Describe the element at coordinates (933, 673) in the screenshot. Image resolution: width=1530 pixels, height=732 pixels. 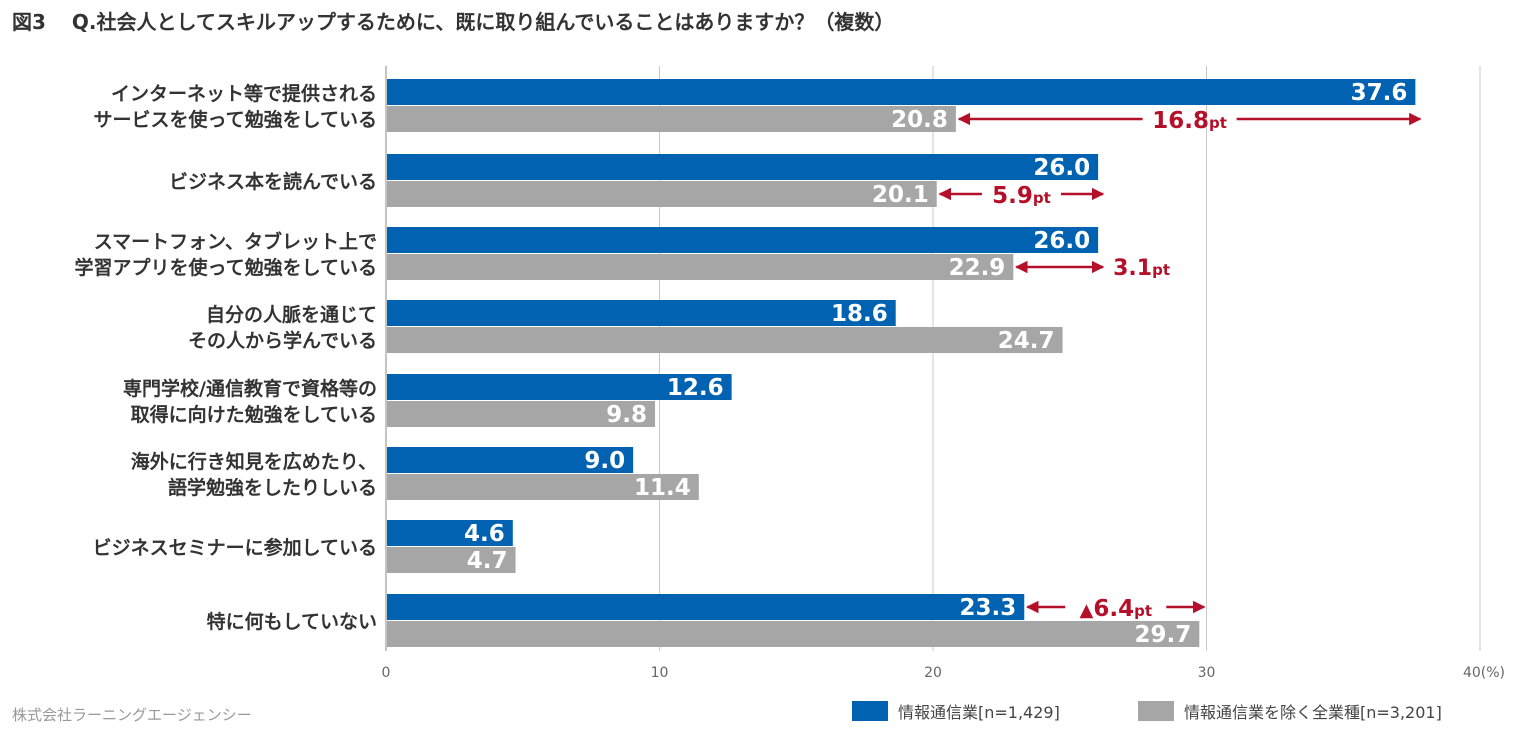
I see `x-tick-label: 20` at that location.